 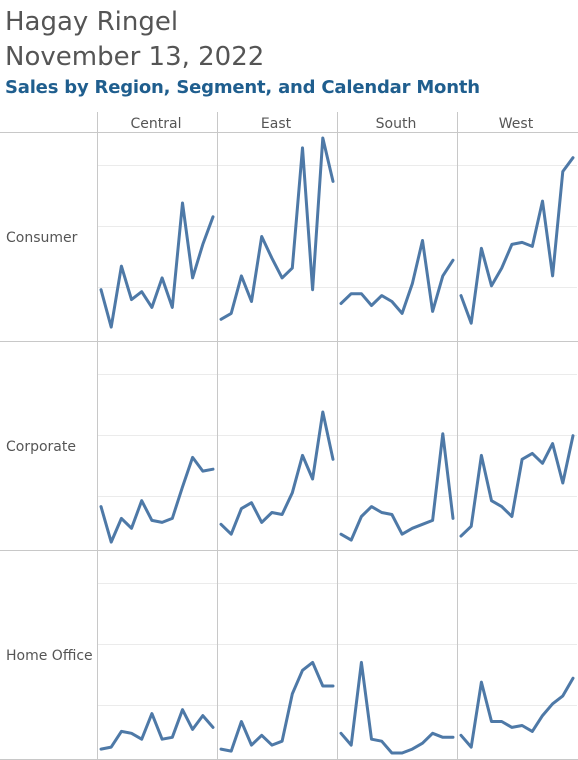 I want to click on sparkline-corporate-central, so click(x=157, y=499).